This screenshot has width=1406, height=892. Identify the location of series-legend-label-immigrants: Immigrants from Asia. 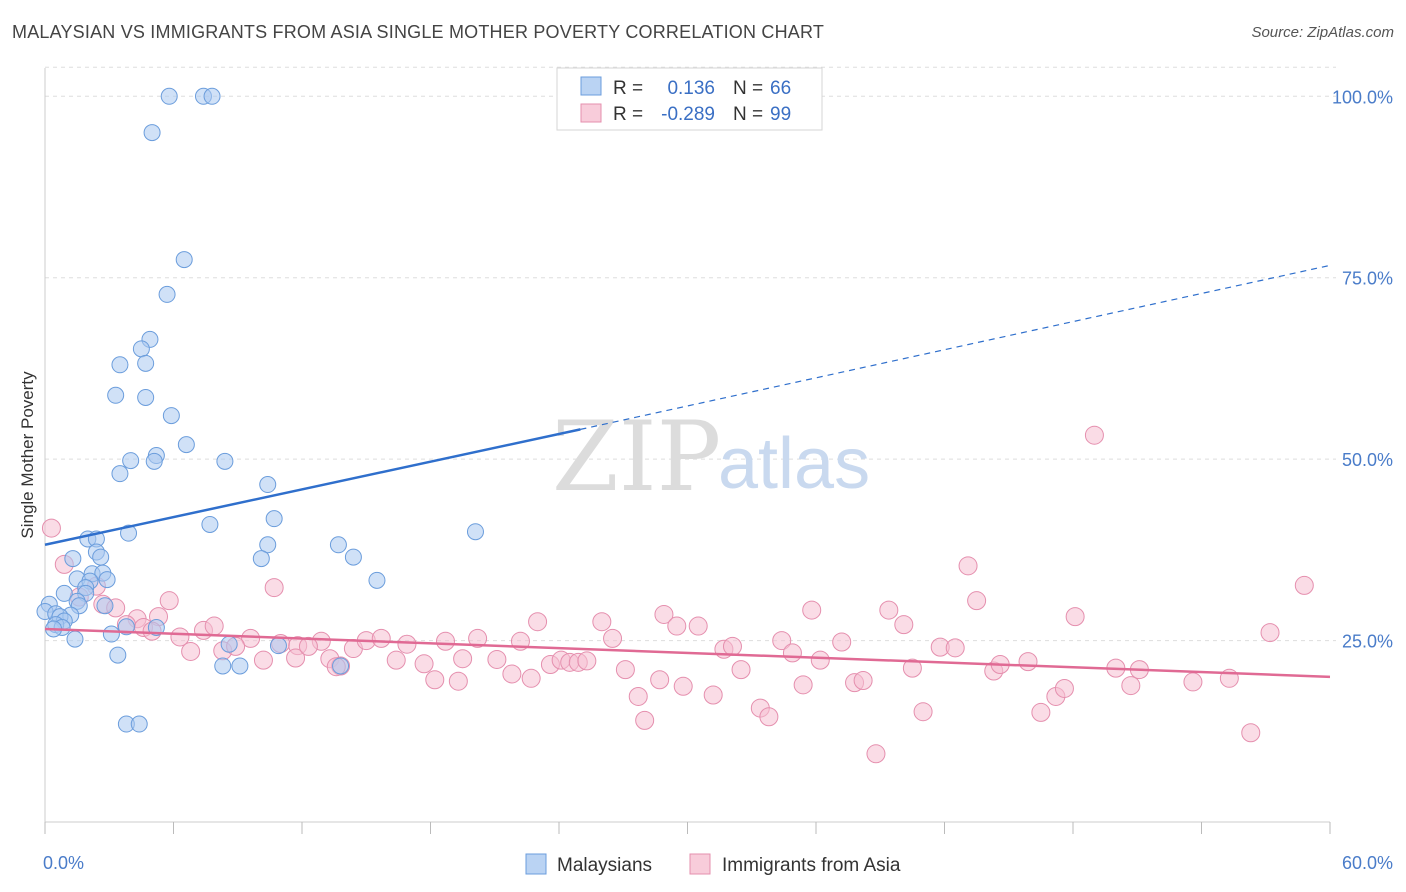
(811, 865).